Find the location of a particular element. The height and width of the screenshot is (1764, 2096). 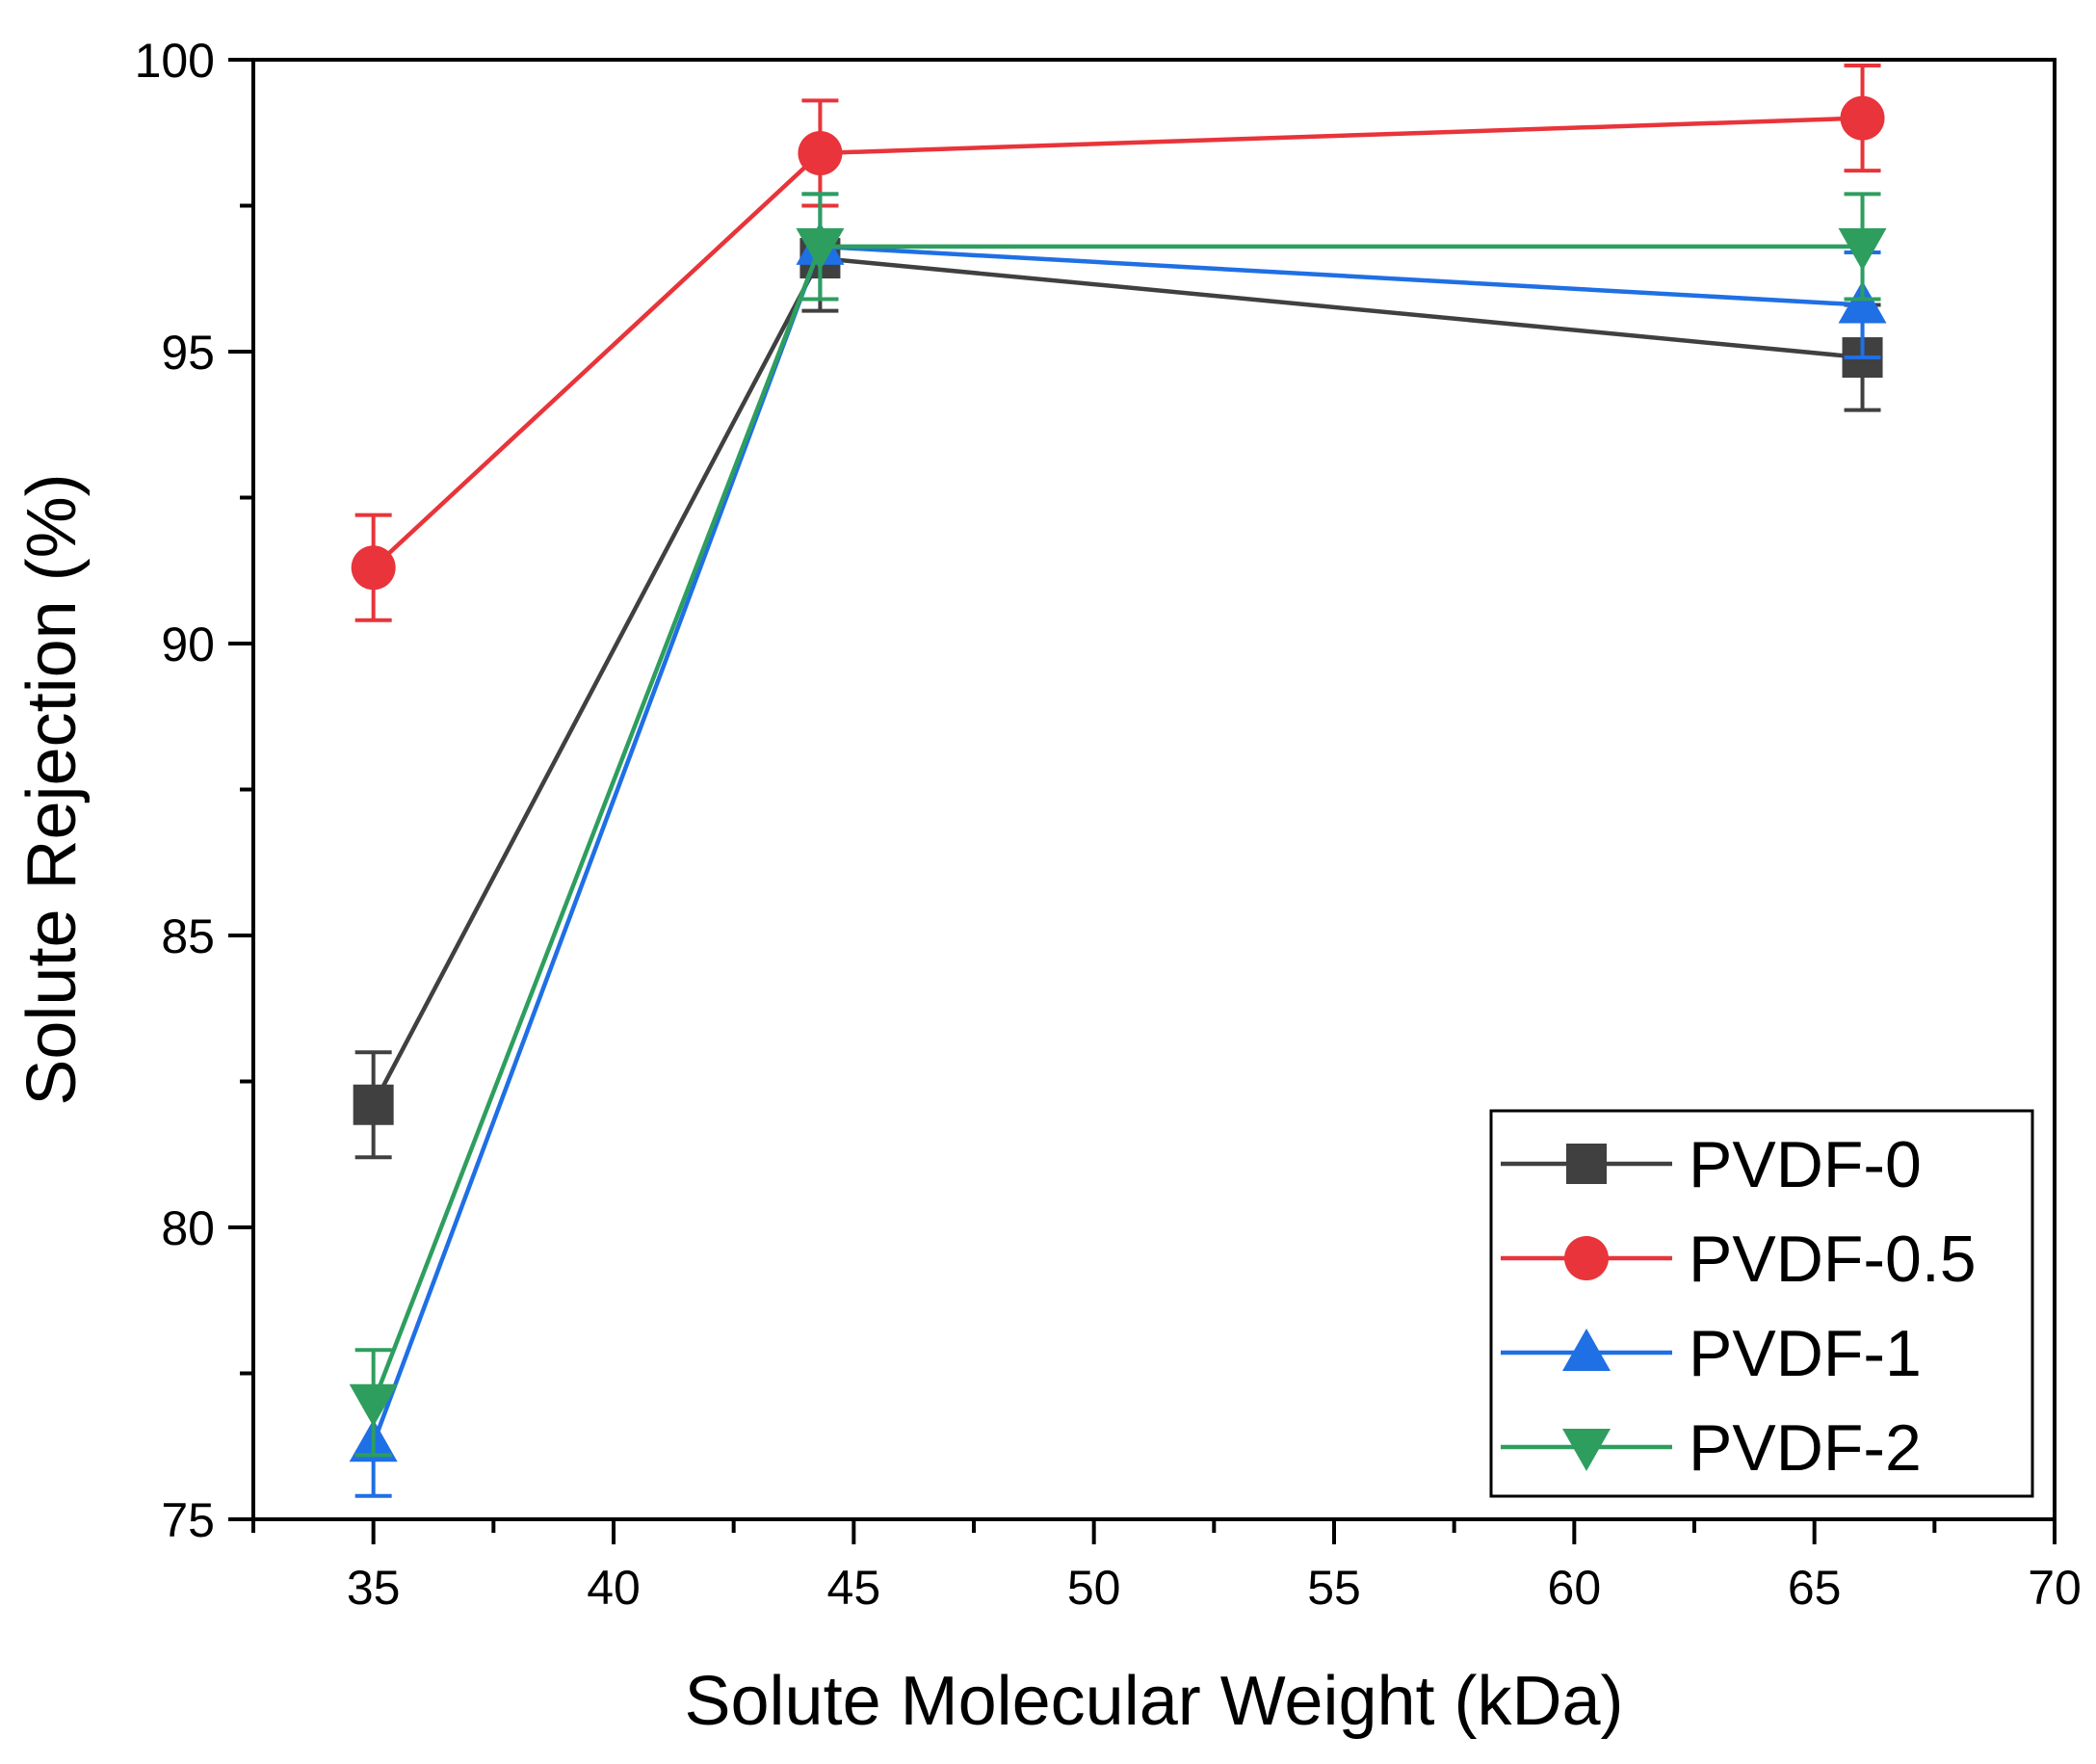

legend-label: PVDF-1 is located at coordinates (1805, 1353).